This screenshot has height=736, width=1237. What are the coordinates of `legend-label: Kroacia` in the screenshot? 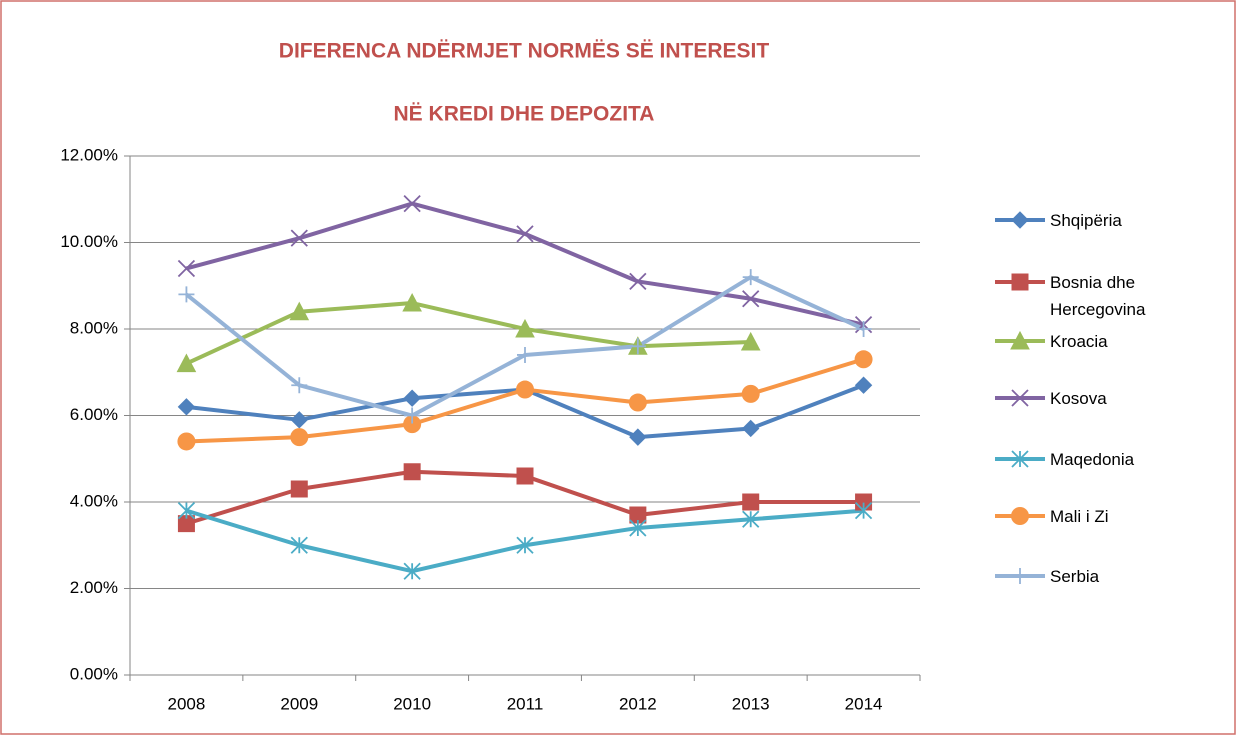 It's located at (1079, 341).